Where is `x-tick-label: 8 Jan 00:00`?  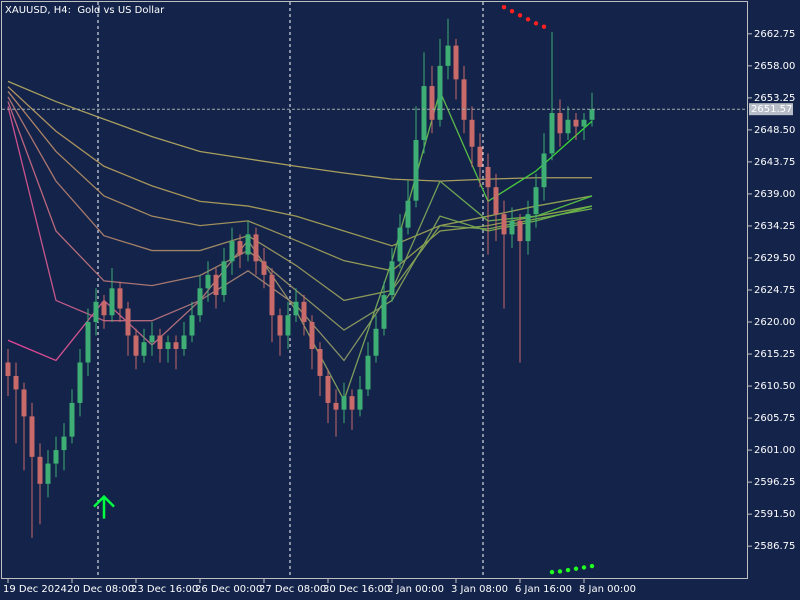
x-tick-label: 8 Jan 00:00 is located at coordinates (607, 589).